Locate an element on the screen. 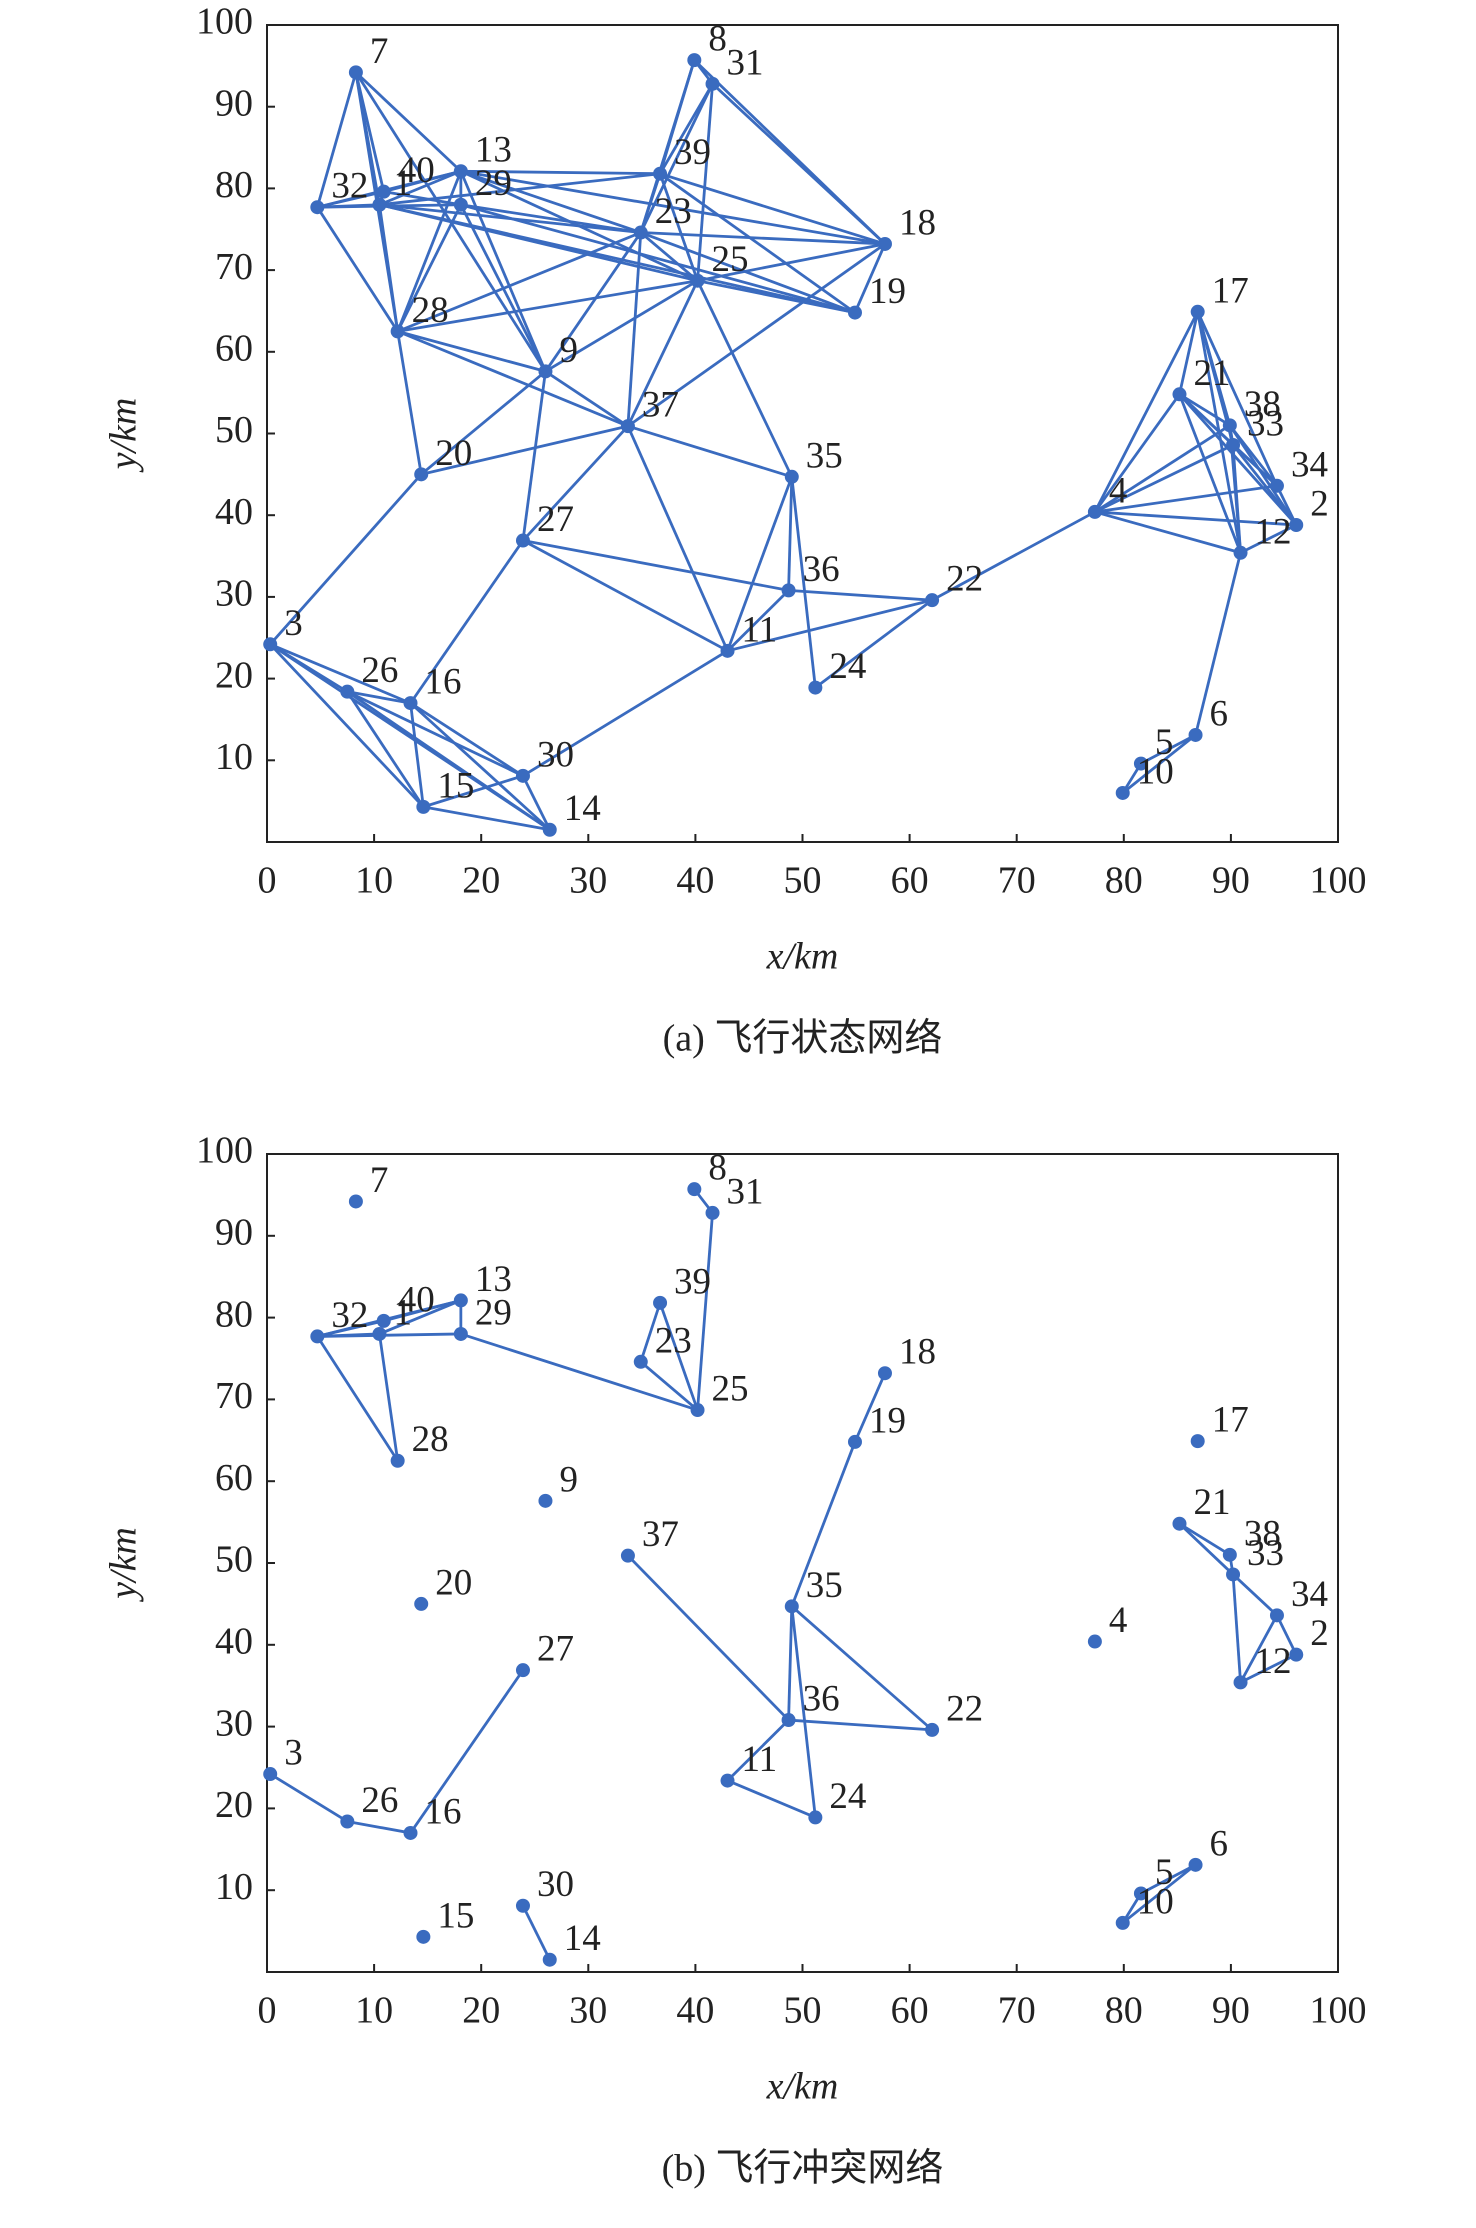 Image resolution: width=1476 pixels, height=2228 pixels. node-label: 36 is located at coordinates (821, 1699).